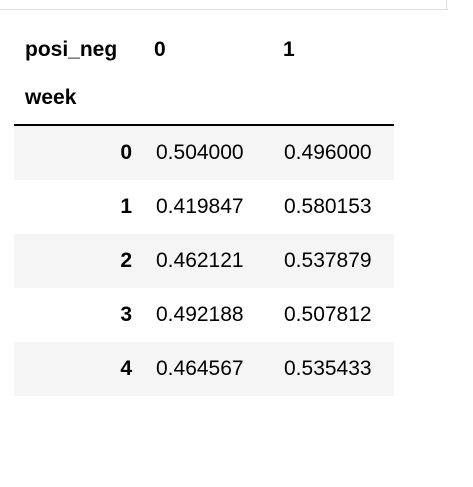  Describe the element at coordinates (126, 152) in the screenshot. I see `row-index: 0` at that location.